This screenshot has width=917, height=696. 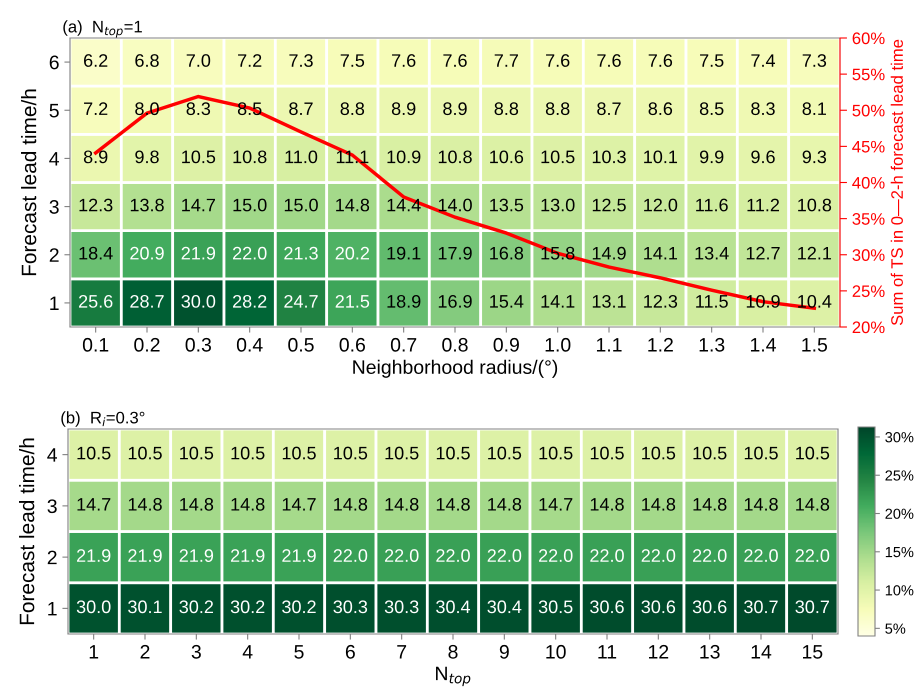 What do you see at coordinates (455, 301) in the screenshot?
I see `data-label: 16.9` at bounding box center [455, 301].